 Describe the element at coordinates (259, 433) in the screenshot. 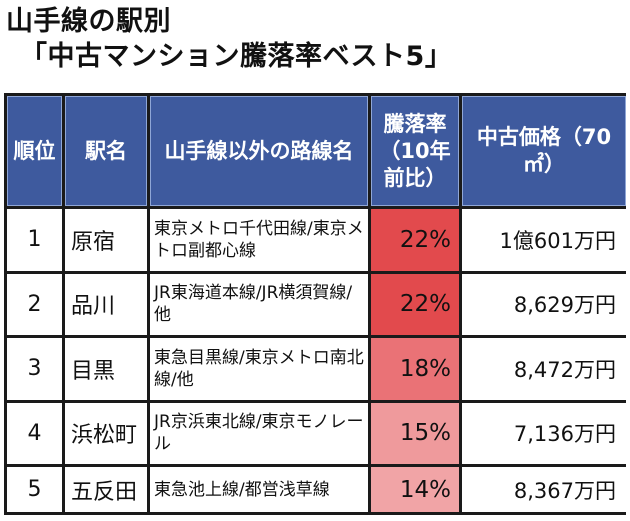

I see `lines-cell: JR京浜東北線/東京モノレール` at that location.